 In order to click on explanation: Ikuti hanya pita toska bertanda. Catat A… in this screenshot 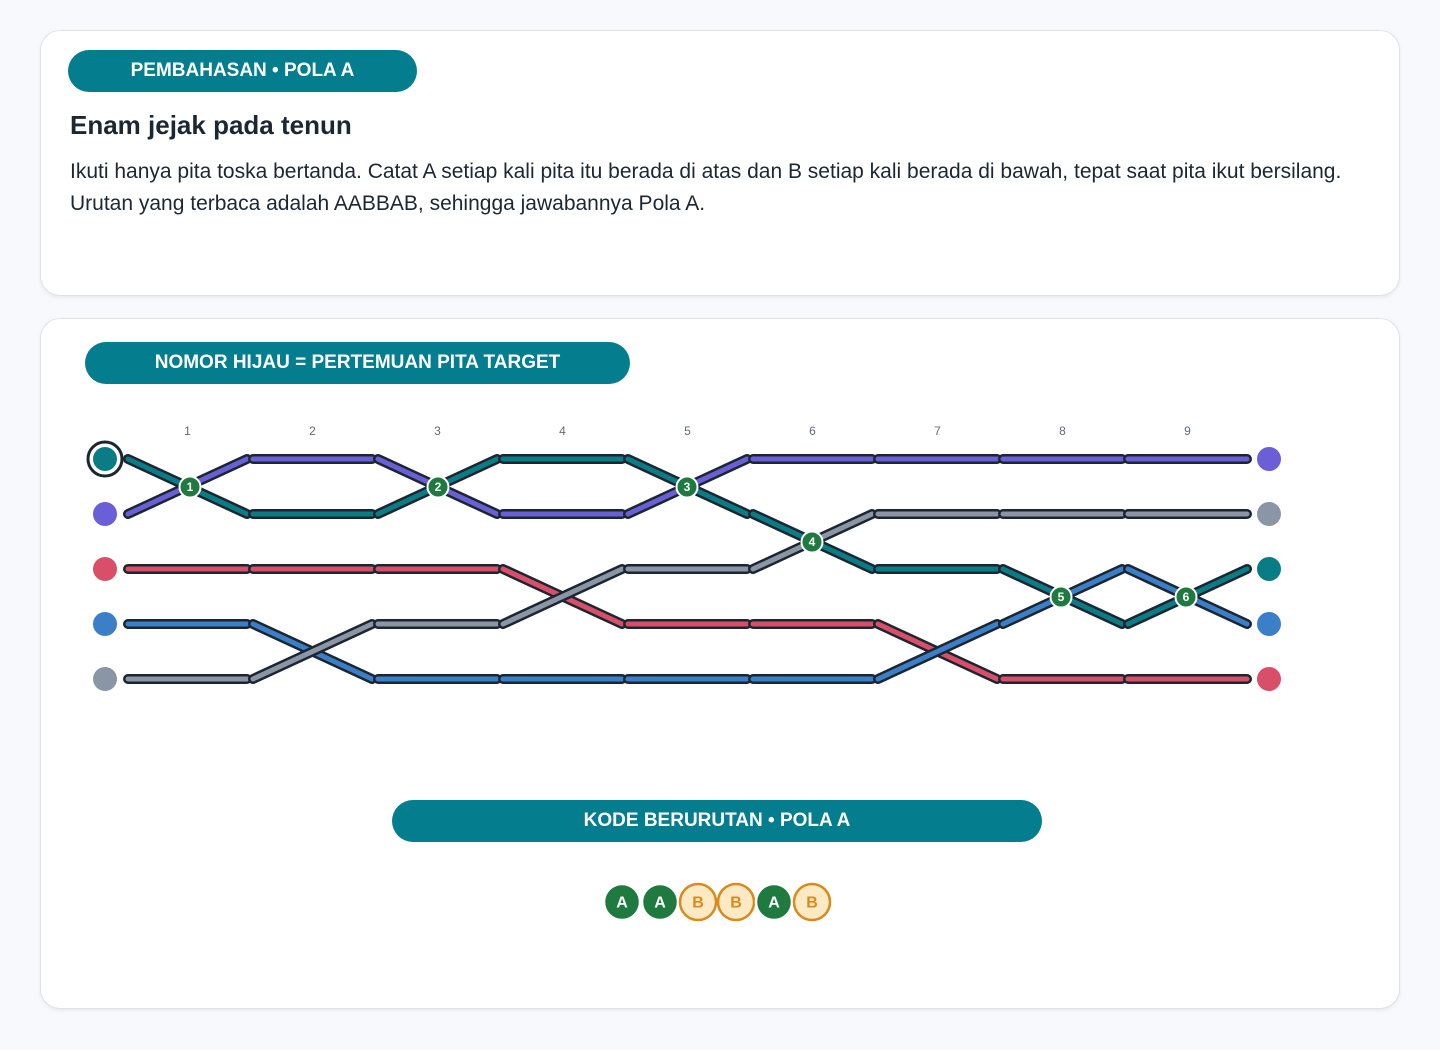, I will do `click(706, 187)`.